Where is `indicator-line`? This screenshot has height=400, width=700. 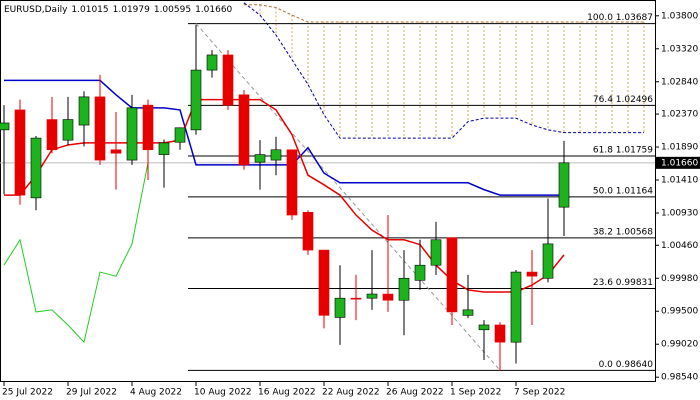 indicator-line is located at coordinates (76, 253).